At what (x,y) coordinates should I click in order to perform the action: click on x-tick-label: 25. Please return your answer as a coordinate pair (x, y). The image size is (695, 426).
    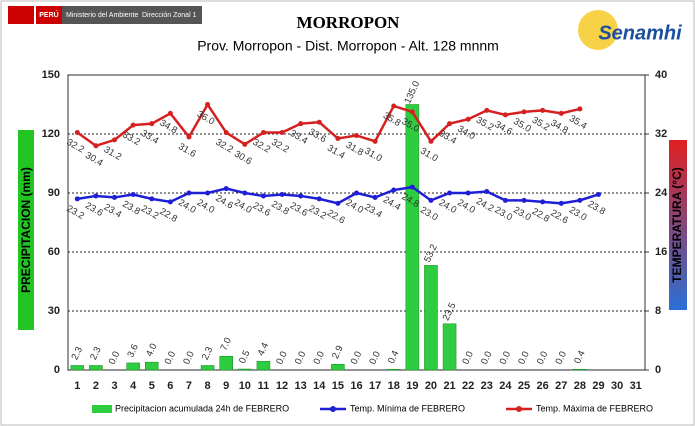
    Looking at the image, I should click on (524, 386).